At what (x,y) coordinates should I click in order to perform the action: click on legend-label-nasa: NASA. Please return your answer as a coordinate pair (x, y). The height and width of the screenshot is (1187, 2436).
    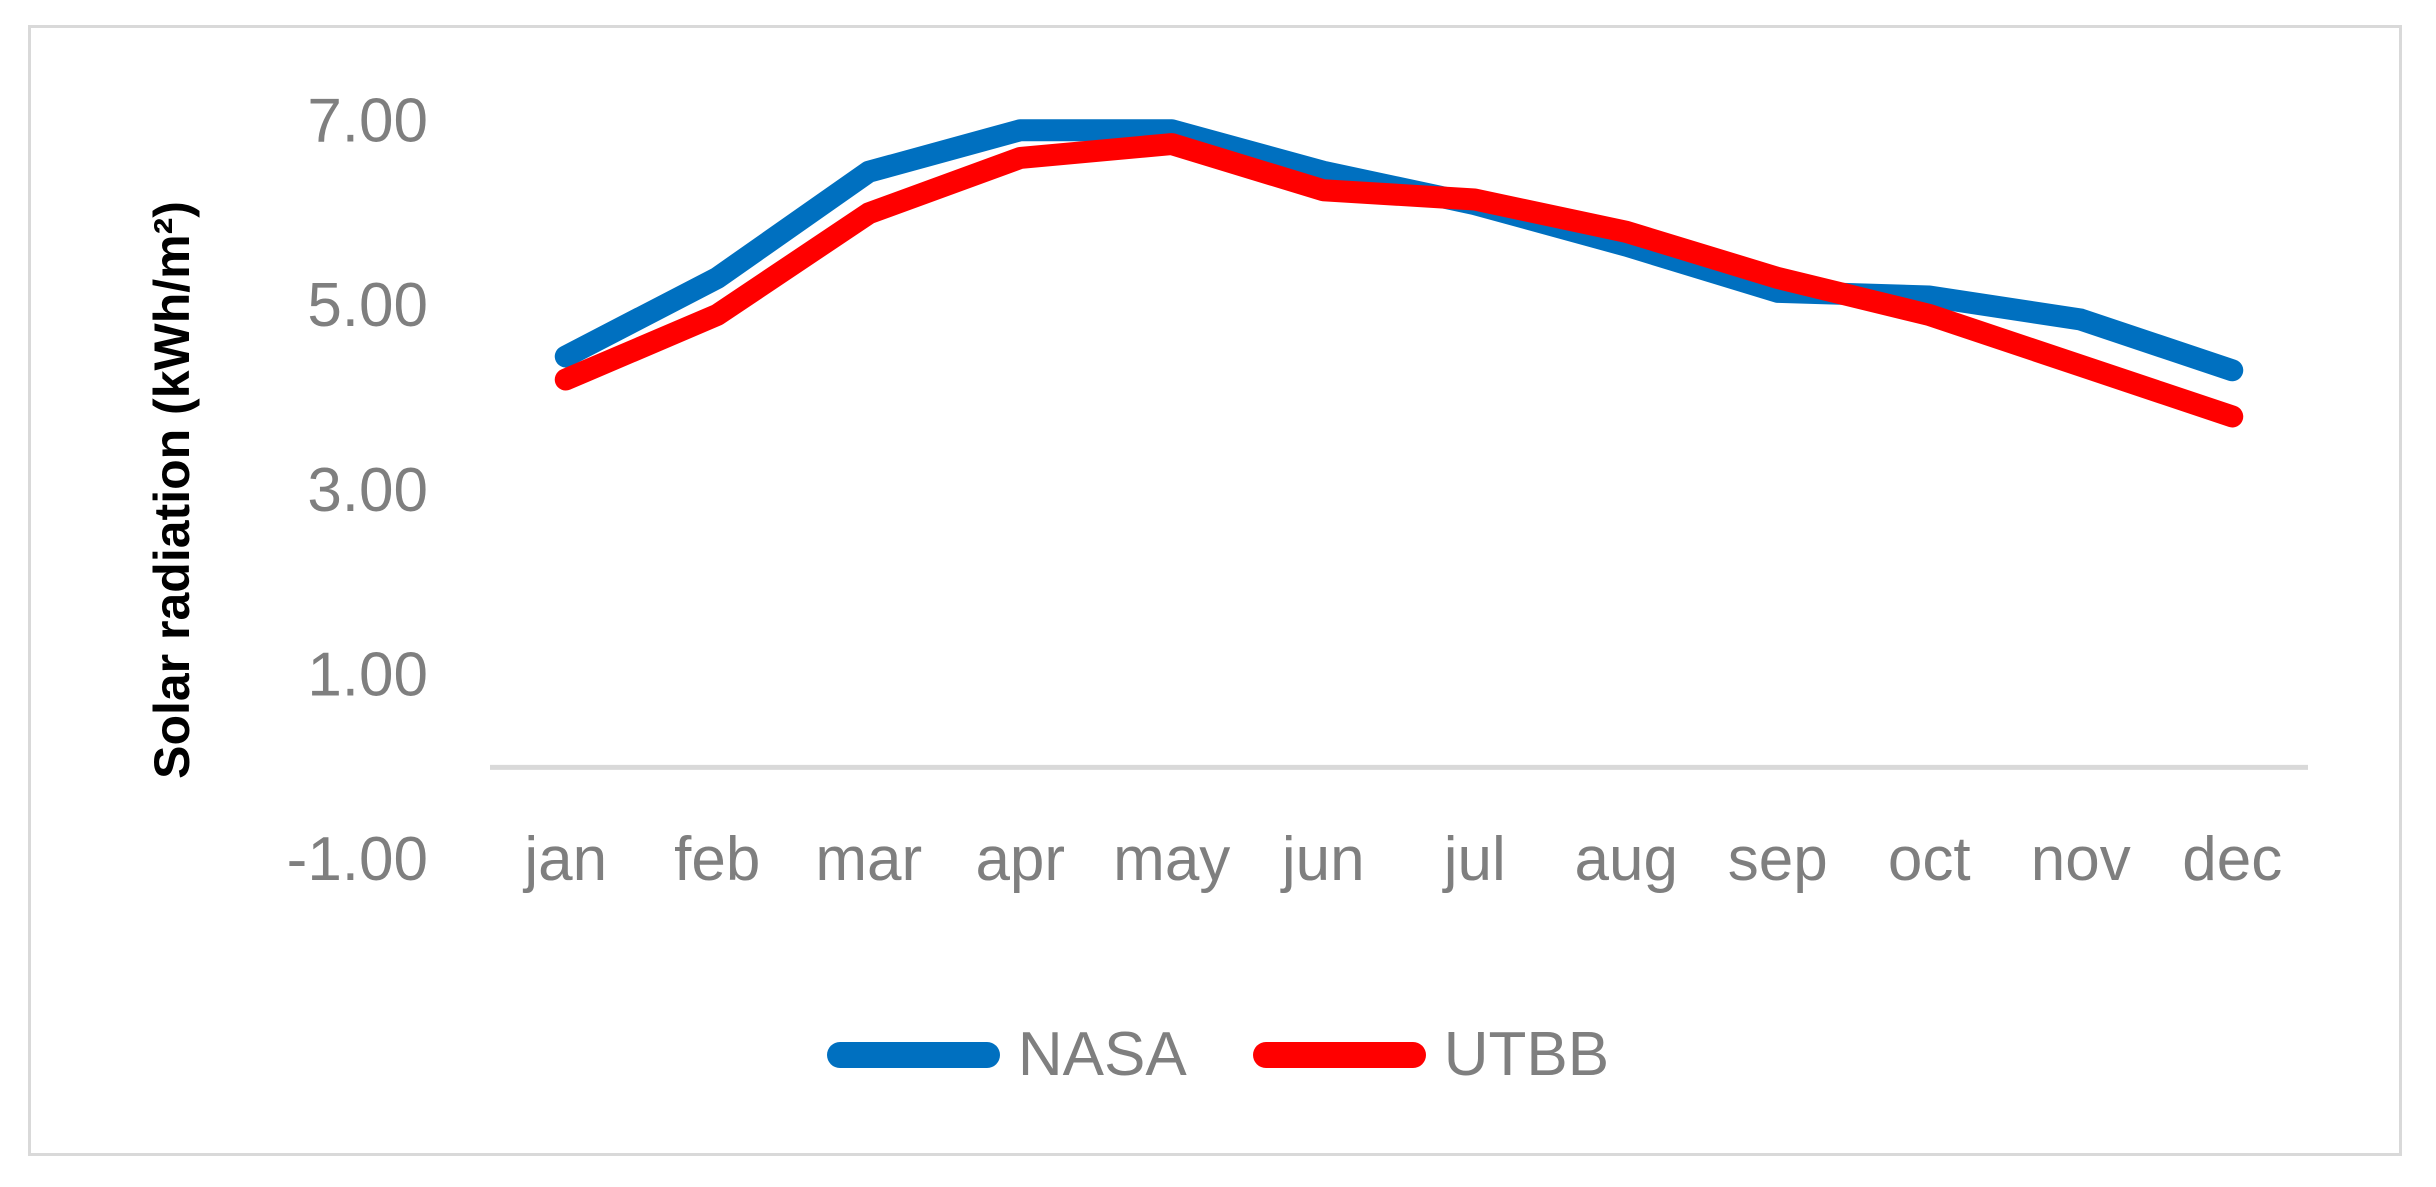
    Looking at the image, I should click on (1102, 1054).